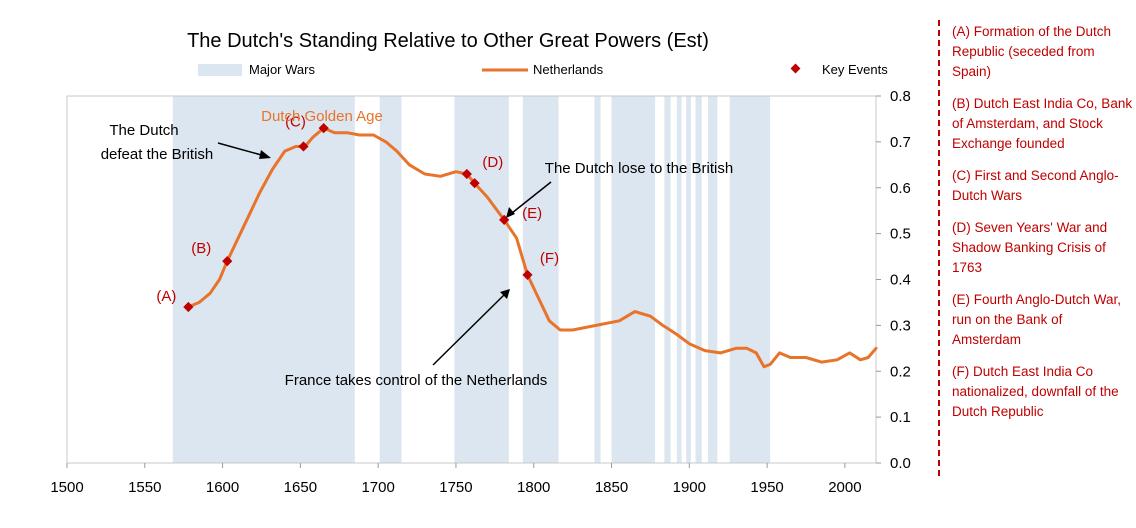 The height and width of the screenshot is (528, 1136). What do you see at coordinates (322, 116) in the screenshot?
I see `annotation-golden-age: Dutch Golden Age` at bounding box center [322, 116].